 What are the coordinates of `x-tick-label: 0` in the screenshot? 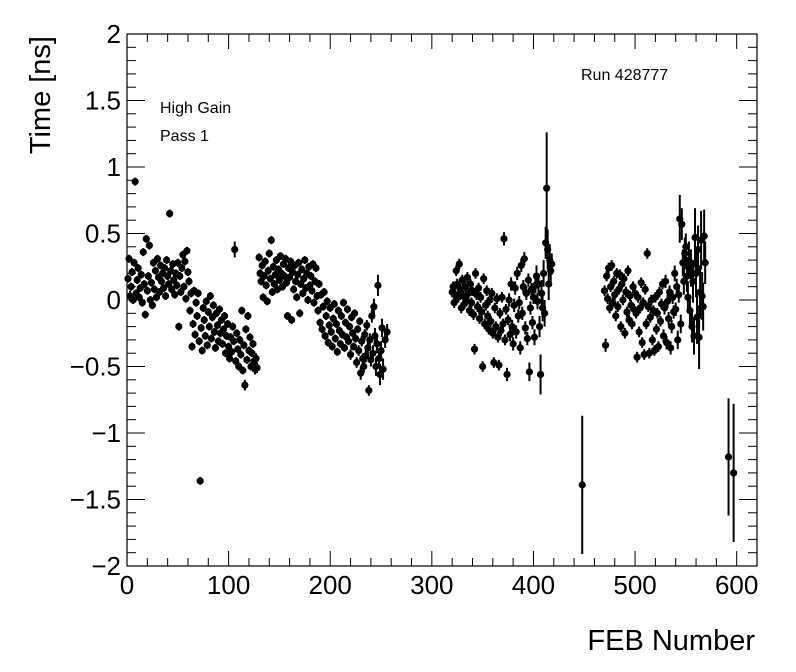 It's located at (127, 585).